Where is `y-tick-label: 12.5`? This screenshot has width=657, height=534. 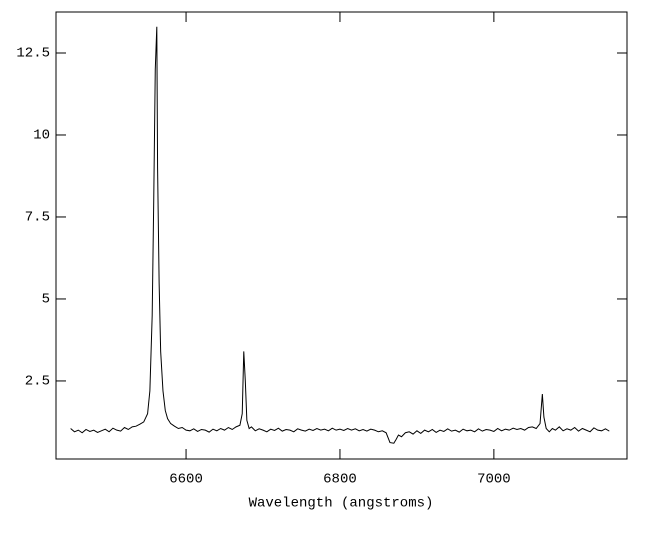 y-tick-label: 12.5 is located at coordinates (33, 54).